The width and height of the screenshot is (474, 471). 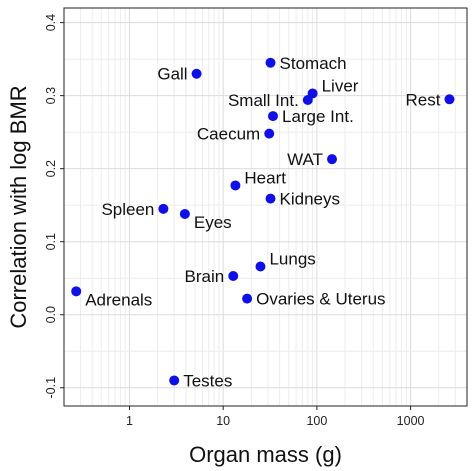 What do you see at coordinates (228, 134) in the screenshot?
I see `data-point-label: Caecum` at bounding box center [228, 134].